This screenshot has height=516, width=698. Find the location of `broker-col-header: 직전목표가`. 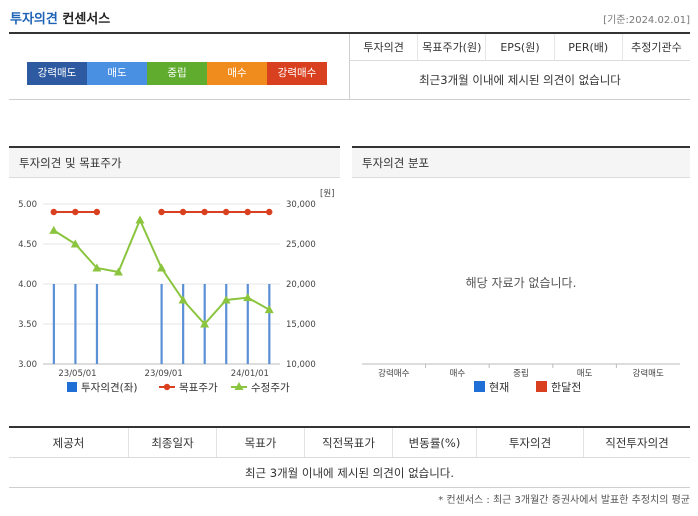

broker-col-header: 직전목표가 is located at coordinates (349, 442).